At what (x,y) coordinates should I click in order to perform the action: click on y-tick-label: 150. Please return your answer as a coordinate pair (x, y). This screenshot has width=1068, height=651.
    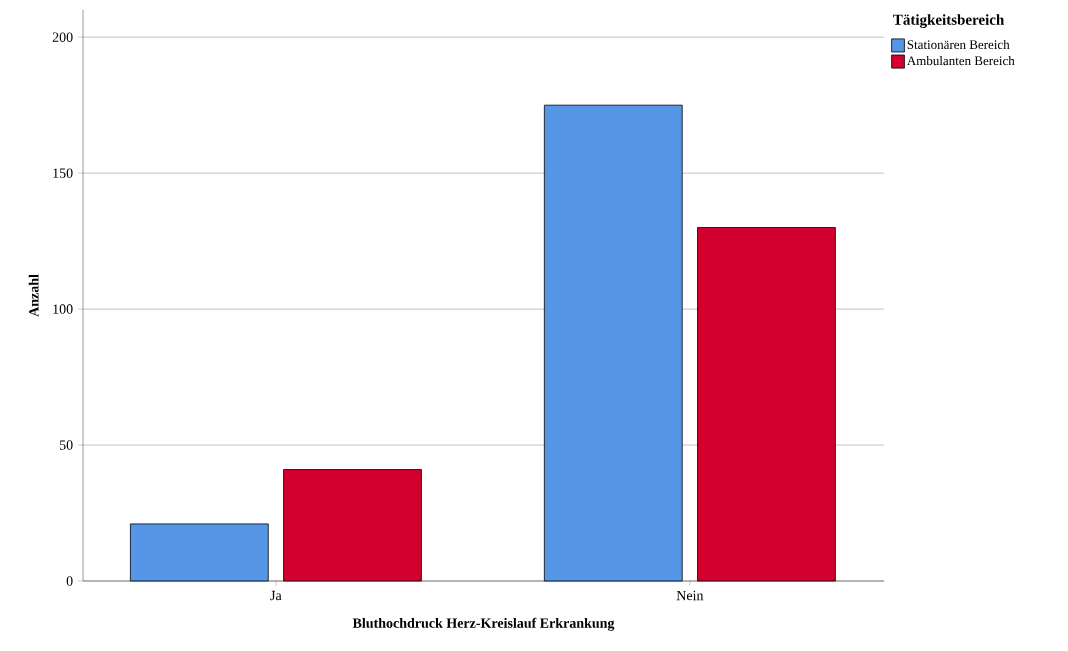
    Looking at the image, I should click on (63, 173).